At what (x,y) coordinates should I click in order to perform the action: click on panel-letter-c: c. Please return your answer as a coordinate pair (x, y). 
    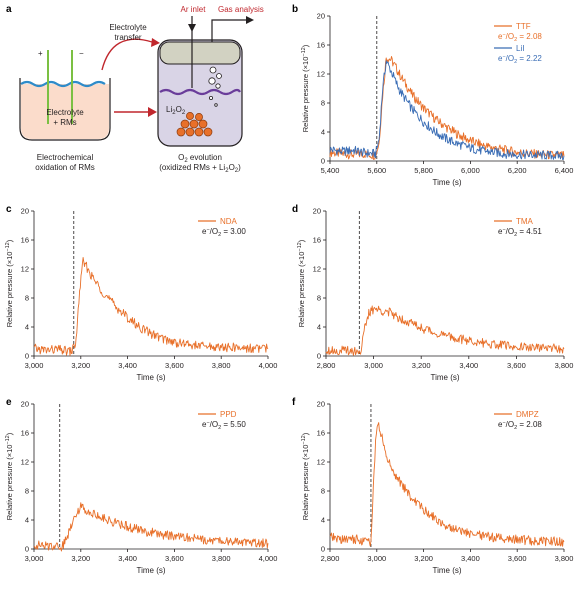
    Looking at the image, I should click on (9, 209).